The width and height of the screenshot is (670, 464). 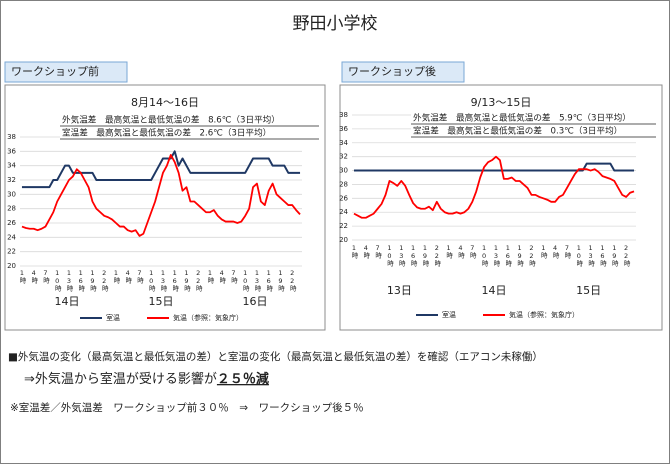 I want to click on annotation: 室温差 最高気温と最低気温の差 0.3℃（3日平均）, so click(x=517, y=131).